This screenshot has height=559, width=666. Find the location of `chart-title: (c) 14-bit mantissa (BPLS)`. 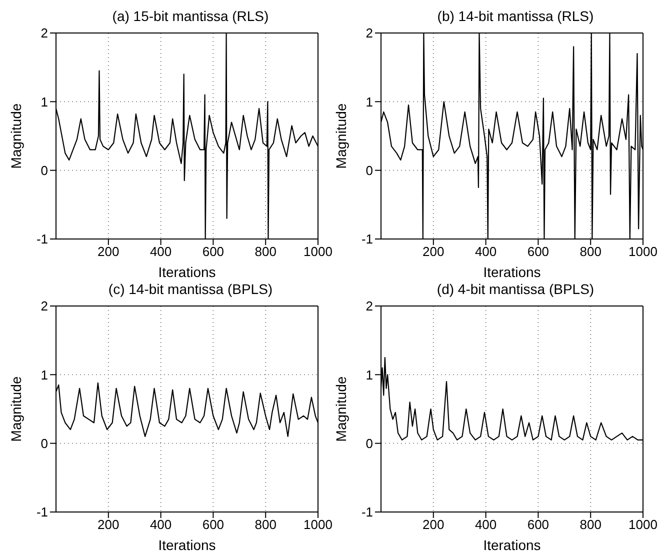

chart-title: (c) 14-bit mantissa (BPLS) is located at coordinates (190, 290).